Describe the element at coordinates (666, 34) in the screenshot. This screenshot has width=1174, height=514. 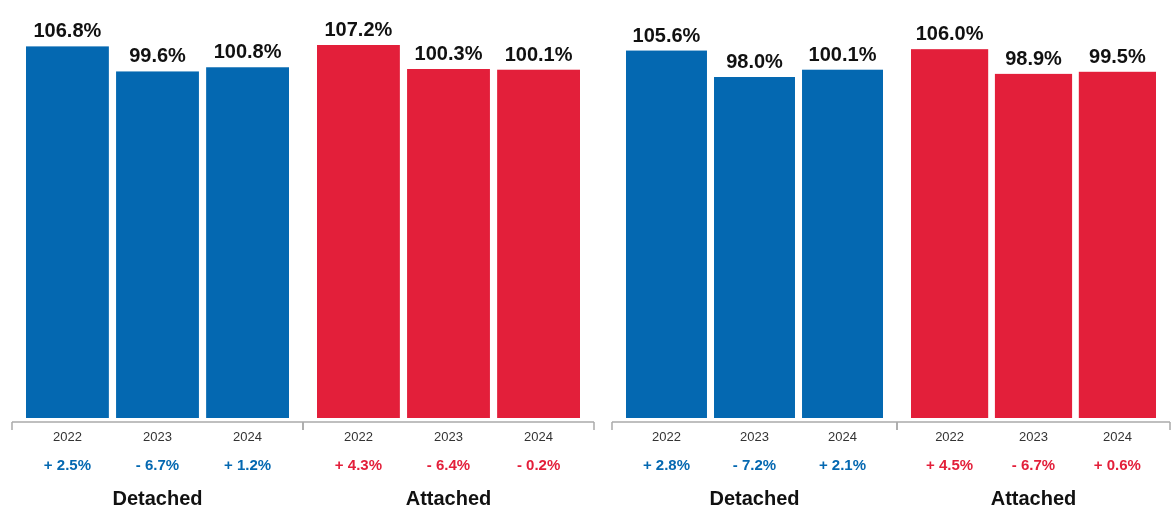
I see `data-label: 105.6%` at that location.